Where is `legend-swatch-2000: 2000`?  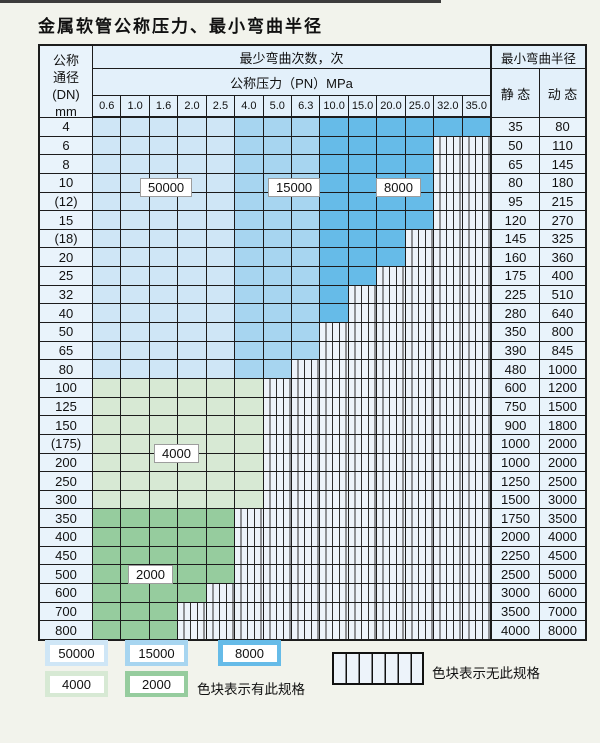 legend-swatch-2000: 2000 is located at coordinates (156, 684).